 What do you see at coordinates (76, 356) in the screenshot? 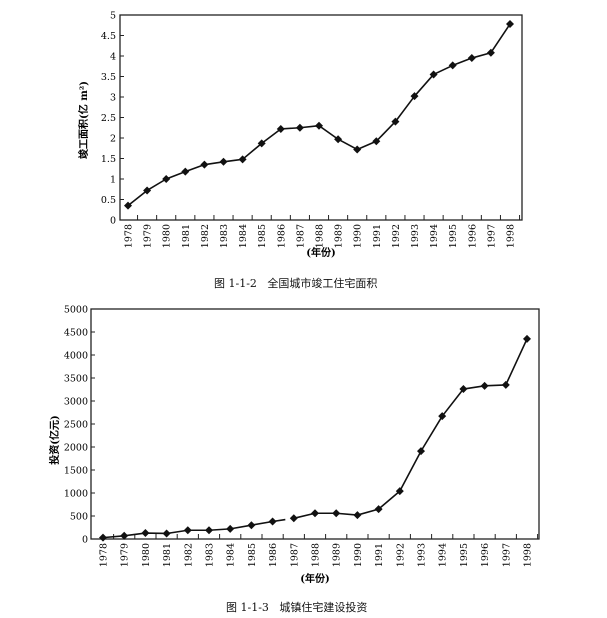
I see `y-tick-label: 4000` at bounding box center [76, 356].